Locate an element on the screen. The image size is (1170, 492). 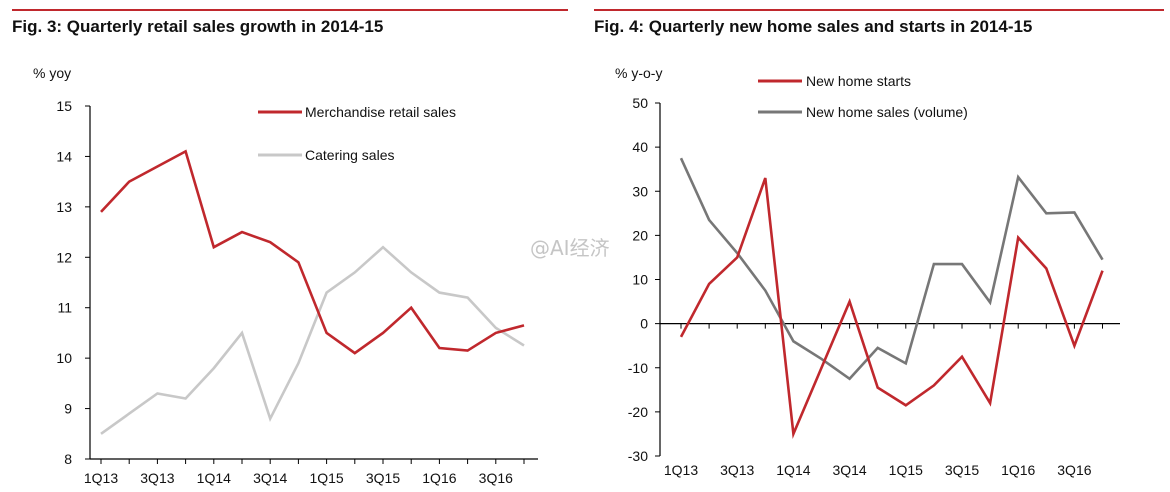
watermark: @AI经济 is located at coordinates (570, 246).